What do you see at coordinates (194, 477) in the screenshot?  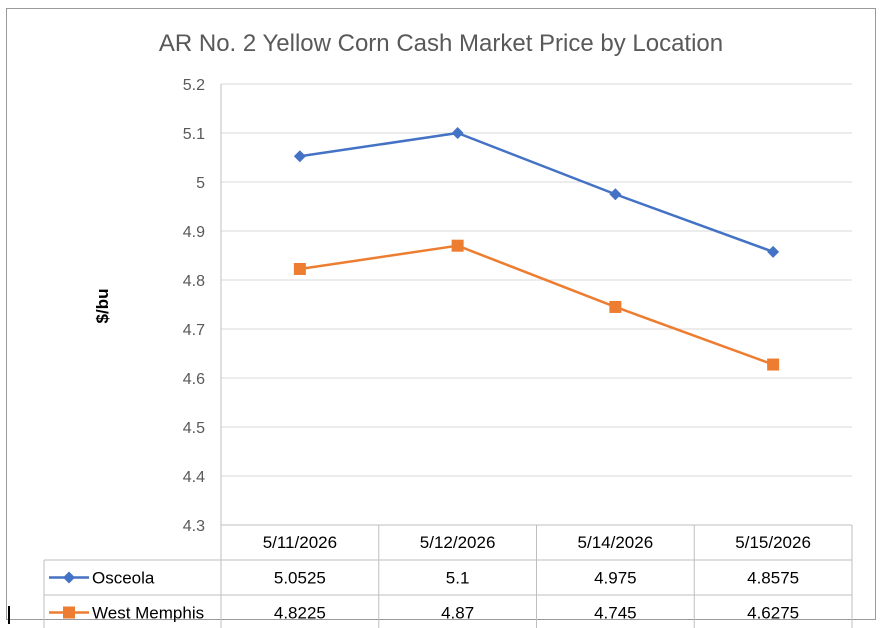 I see `y-tick-label: 4.4` at bounding box center [194, 477].